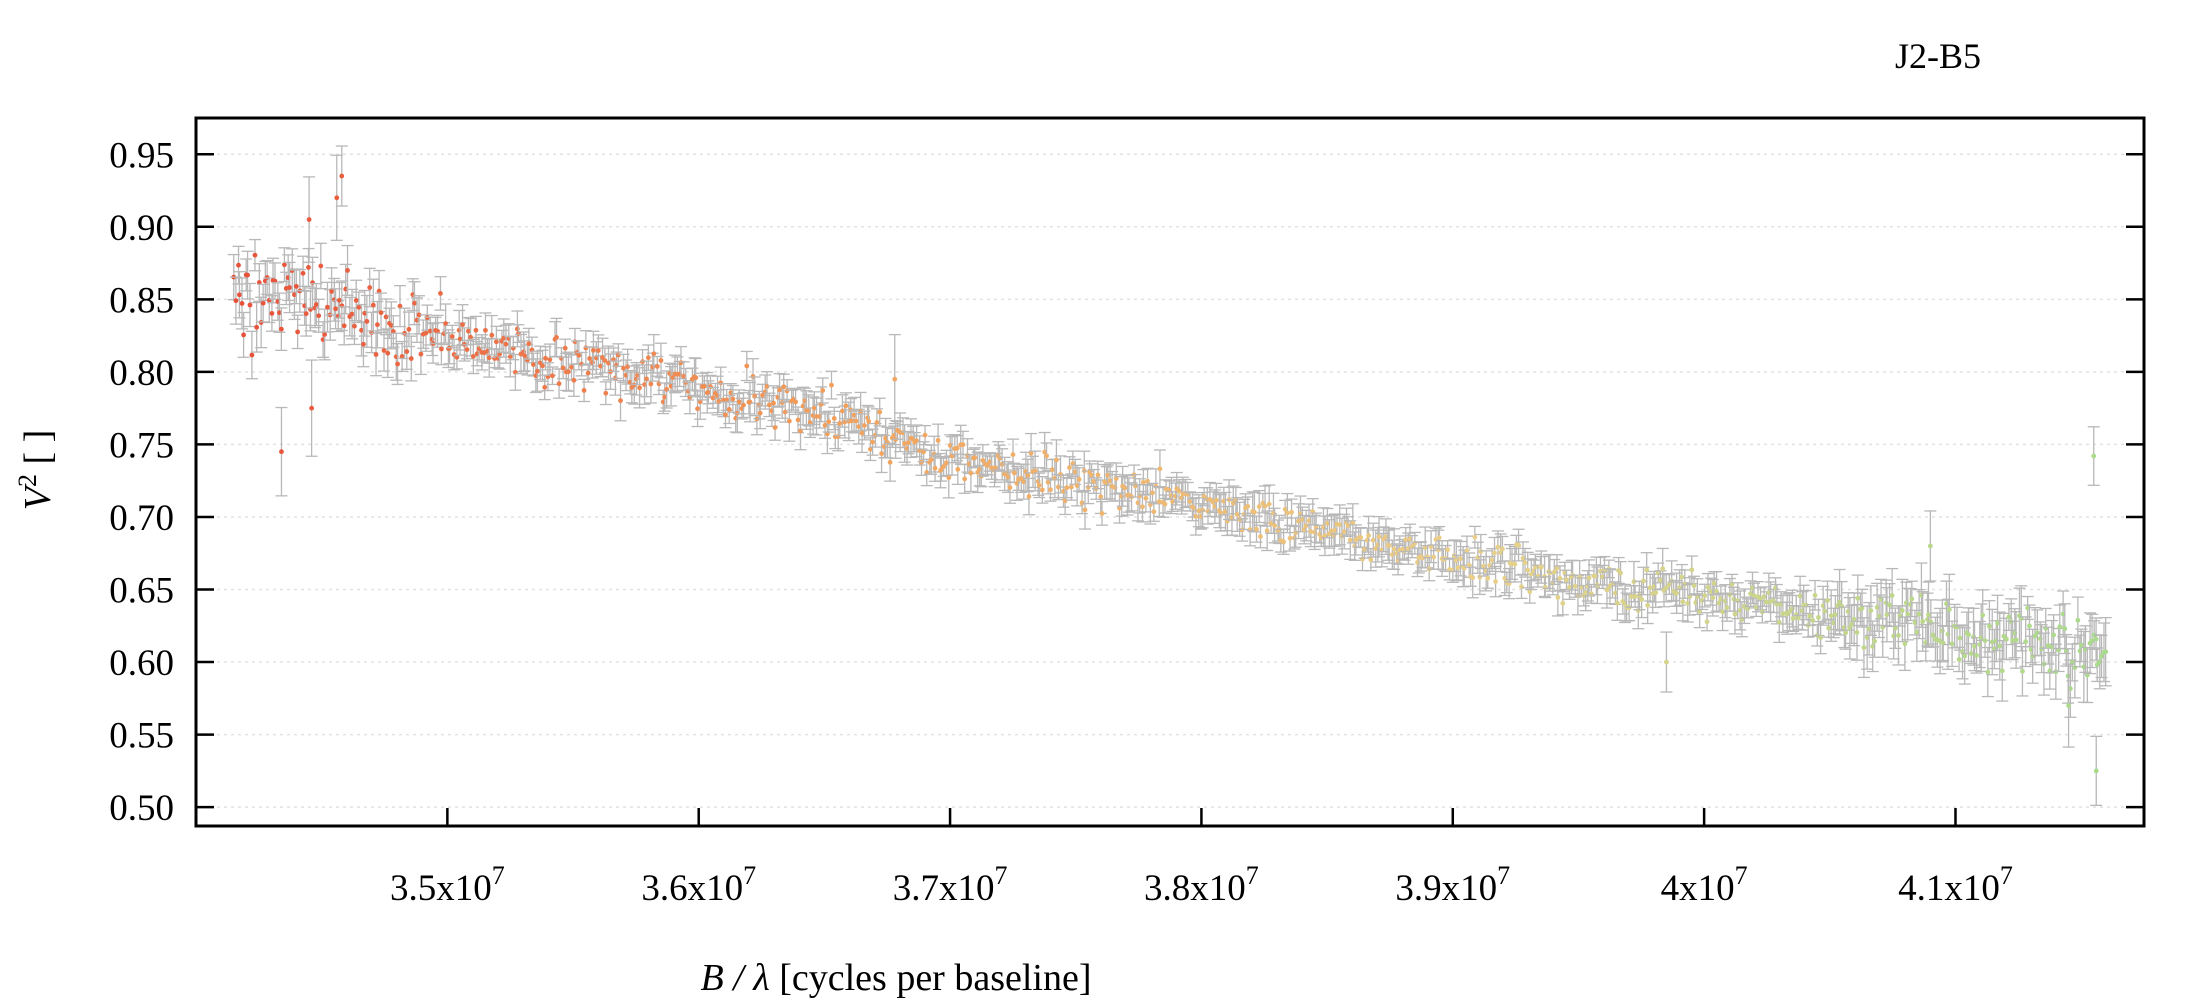 This screenshot has height=1000, width=2200. I want to click on y-axis-label-exponent: 2, so click(27, 480).